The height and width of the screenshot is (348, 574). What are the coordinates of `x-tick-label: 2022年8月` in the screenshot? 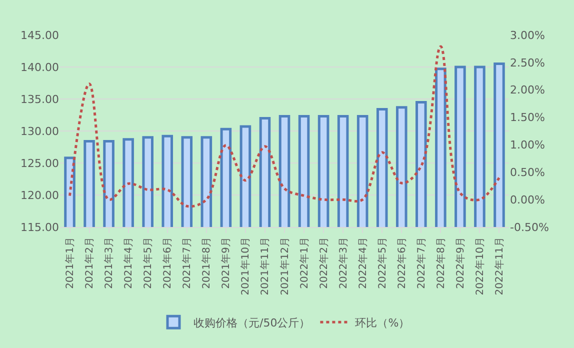 It's located at (440, 263).